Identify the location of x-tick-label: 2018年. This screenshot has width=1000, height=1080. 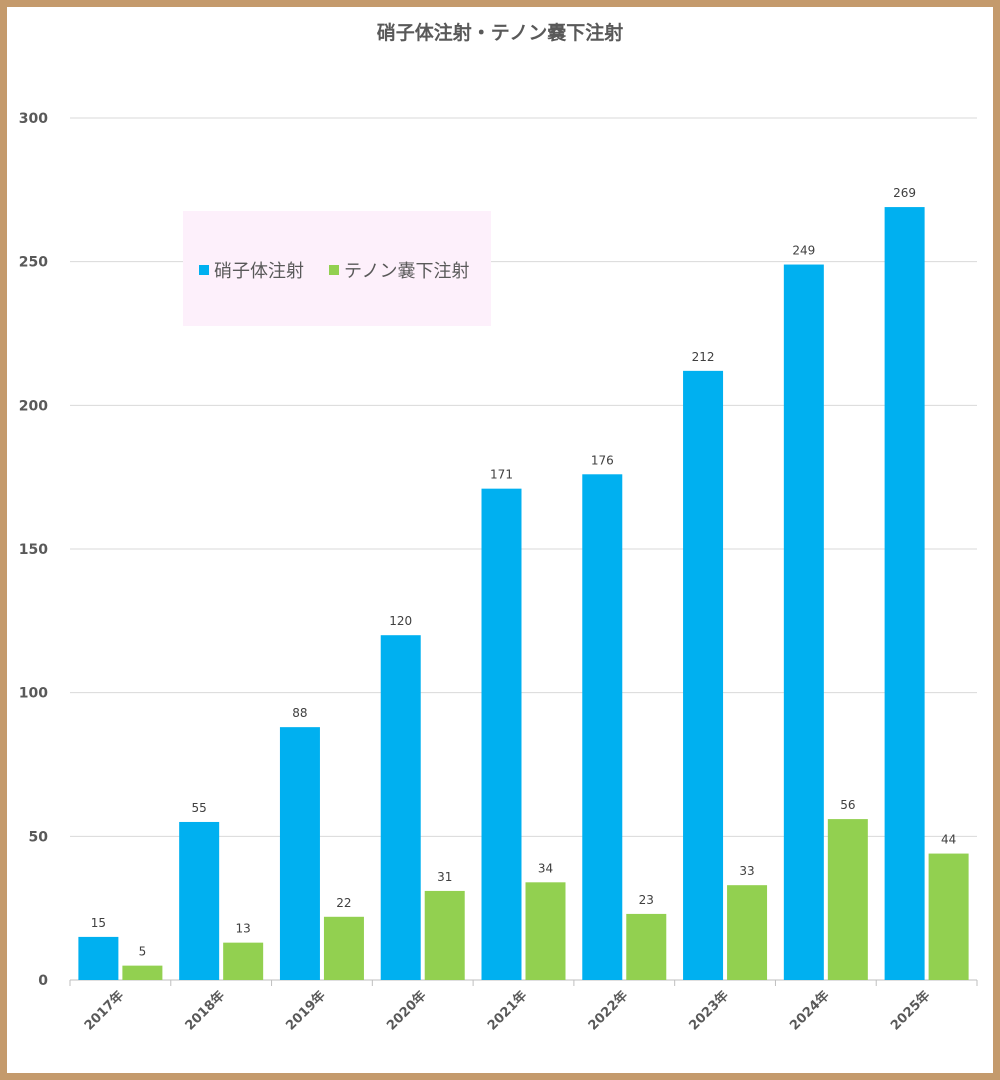
(205, 1011).